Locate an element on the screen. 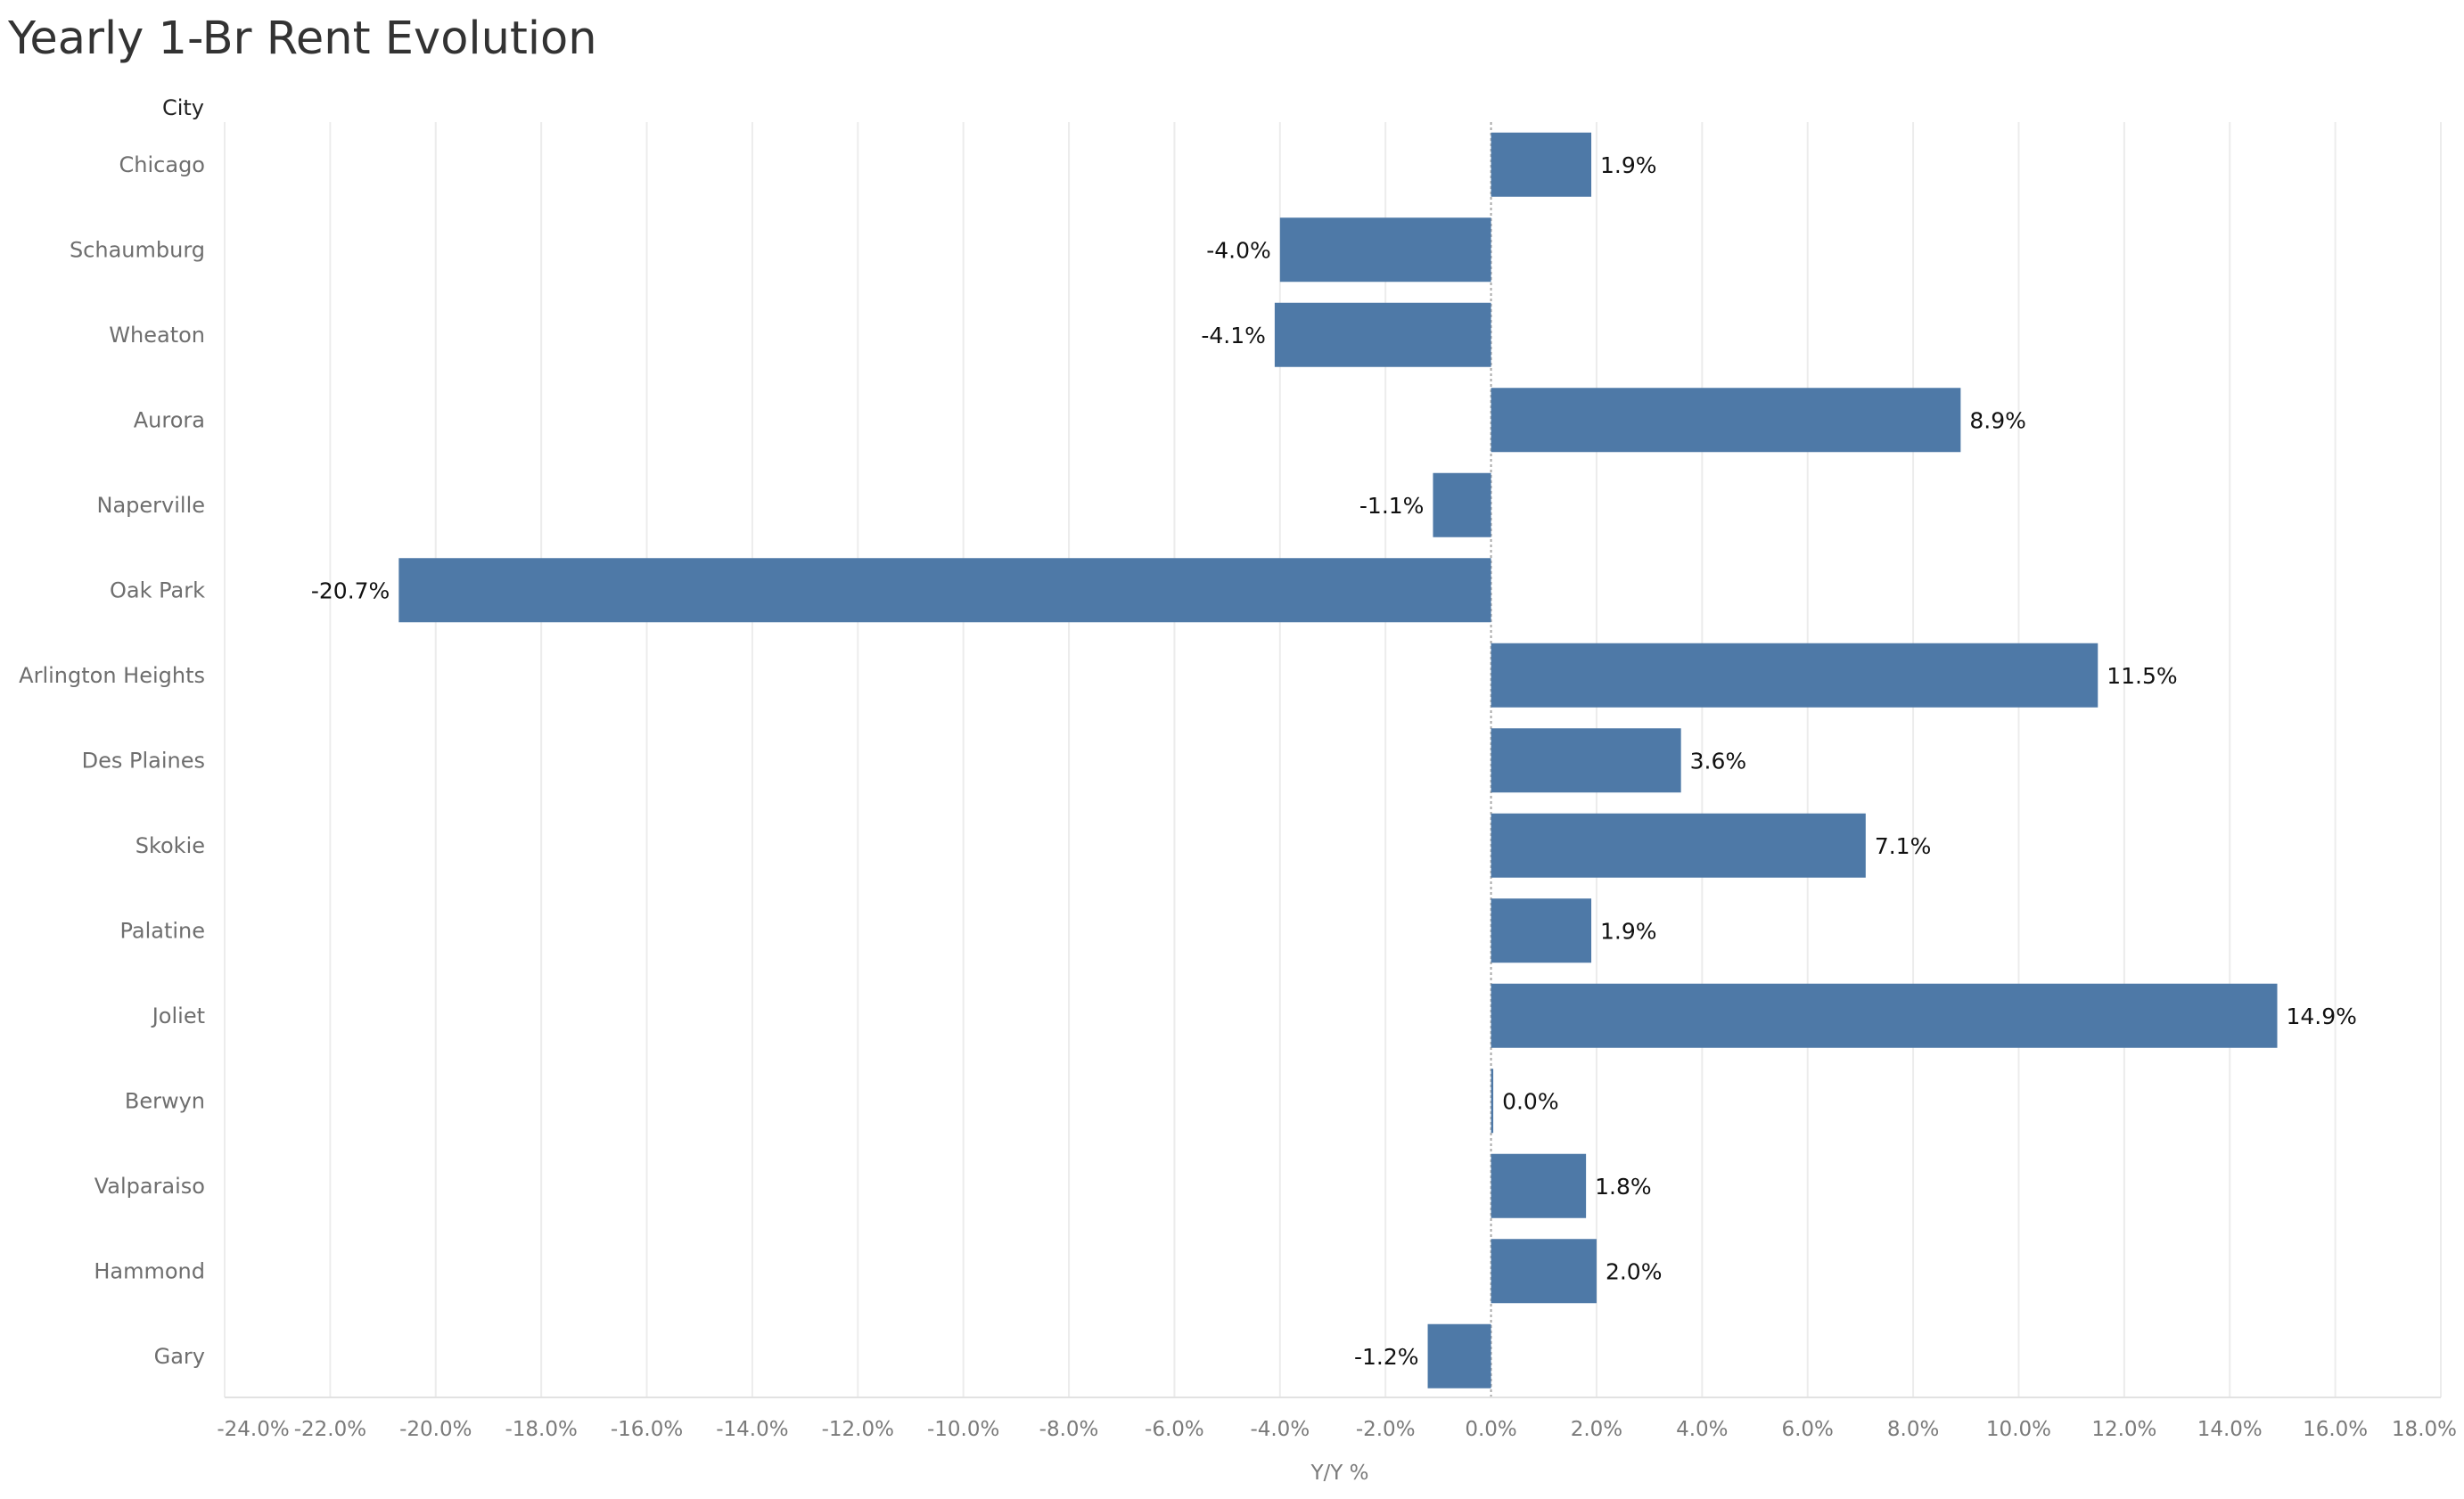  chart-title: Yearly 1-Br Rent Evolution is located at coordinates (302, 38).